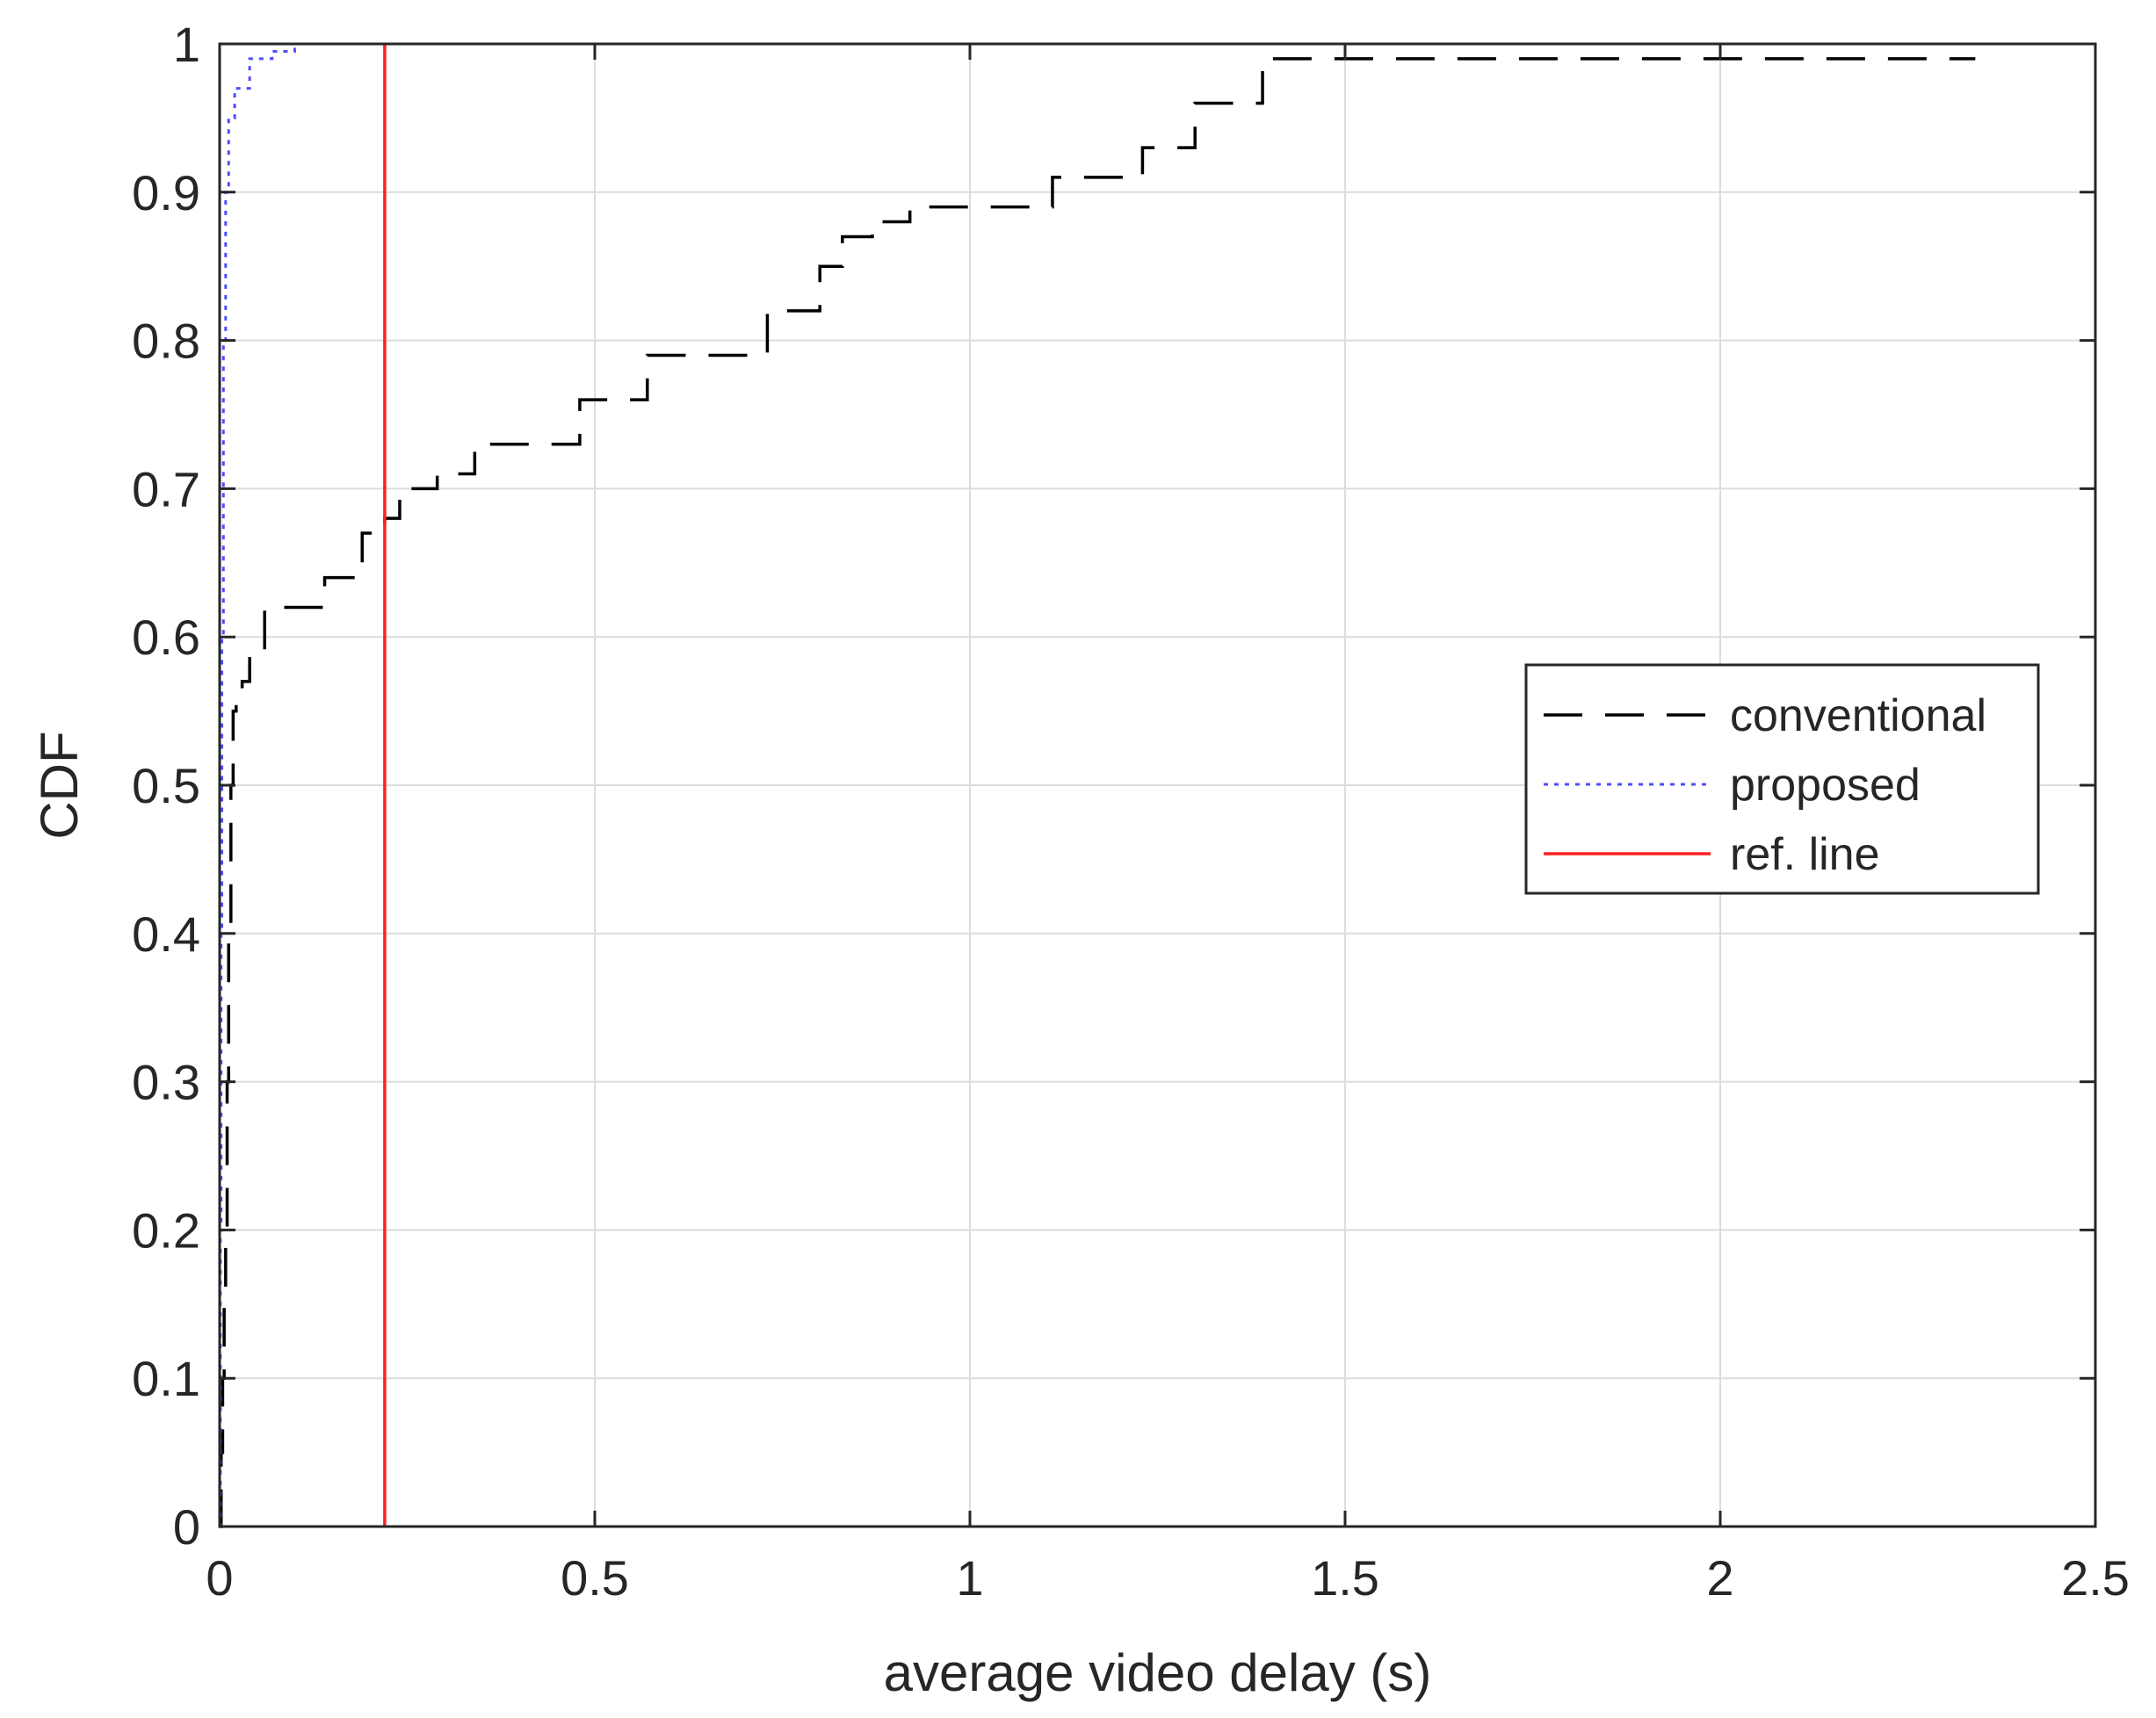  I want to click on y-tick-label: 0.8, so click(166, 341).